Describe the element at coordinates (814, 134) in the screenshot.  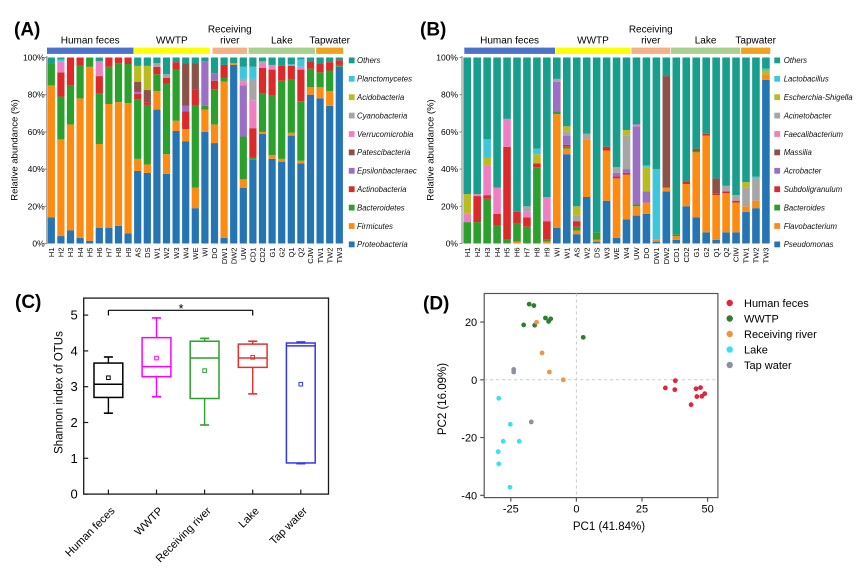
I see `svg-text: Faecalibacterium` at that location.